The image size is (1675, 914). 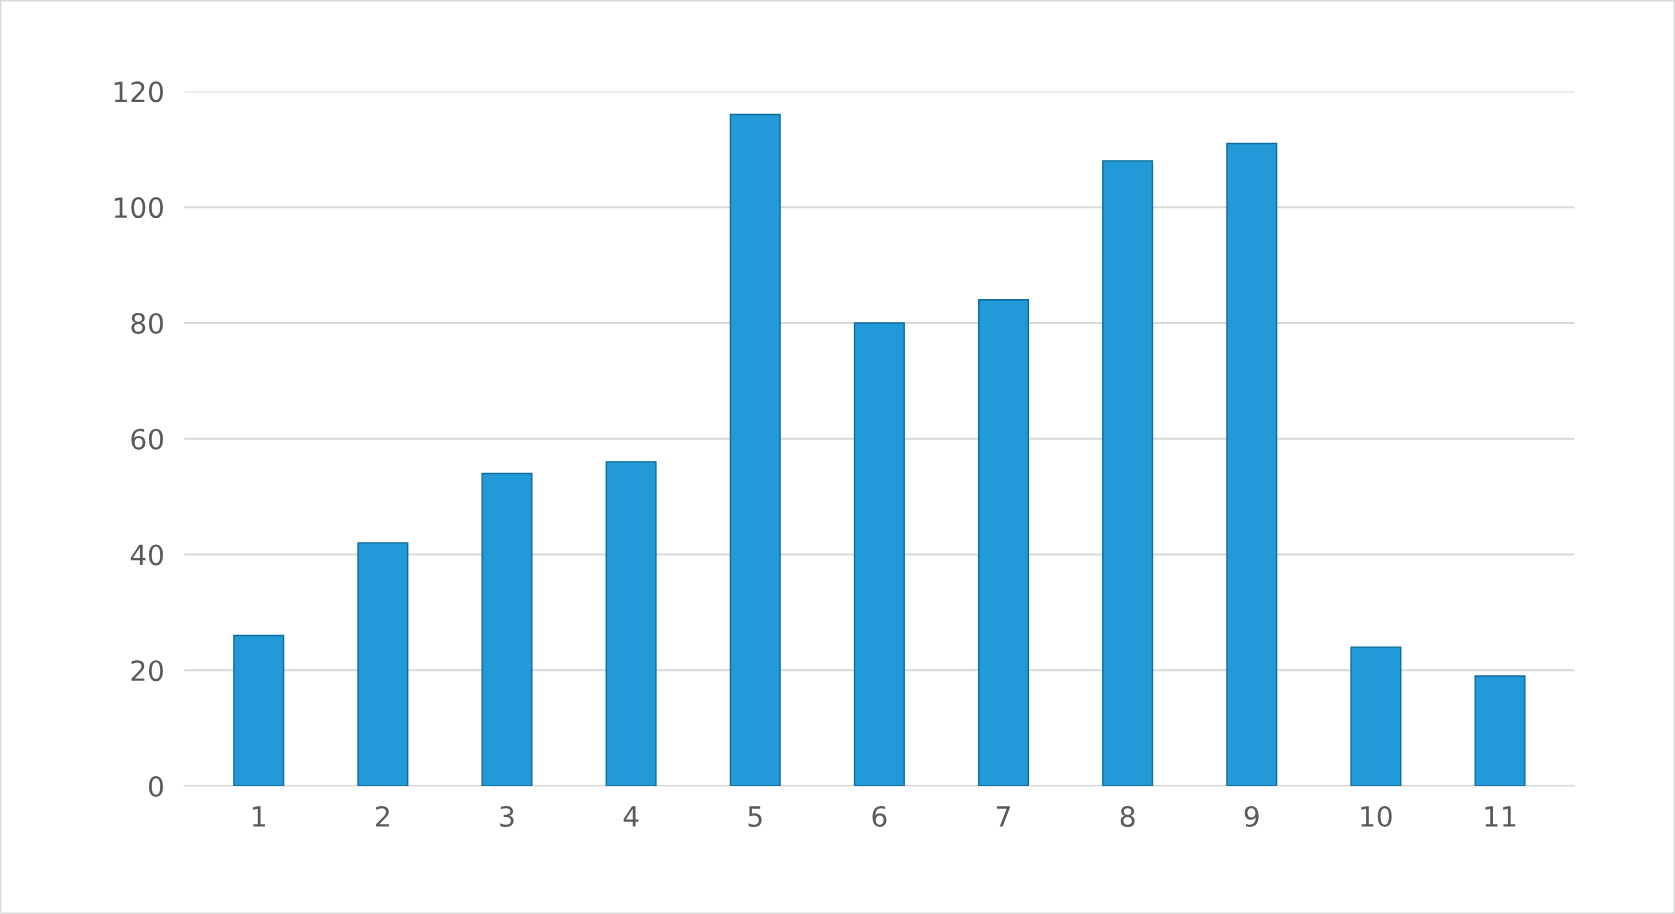 What do you see at coordinates (155, 786) in the screenshot?
I see `y-tick-label: 0` at bounding box center [155, 786].